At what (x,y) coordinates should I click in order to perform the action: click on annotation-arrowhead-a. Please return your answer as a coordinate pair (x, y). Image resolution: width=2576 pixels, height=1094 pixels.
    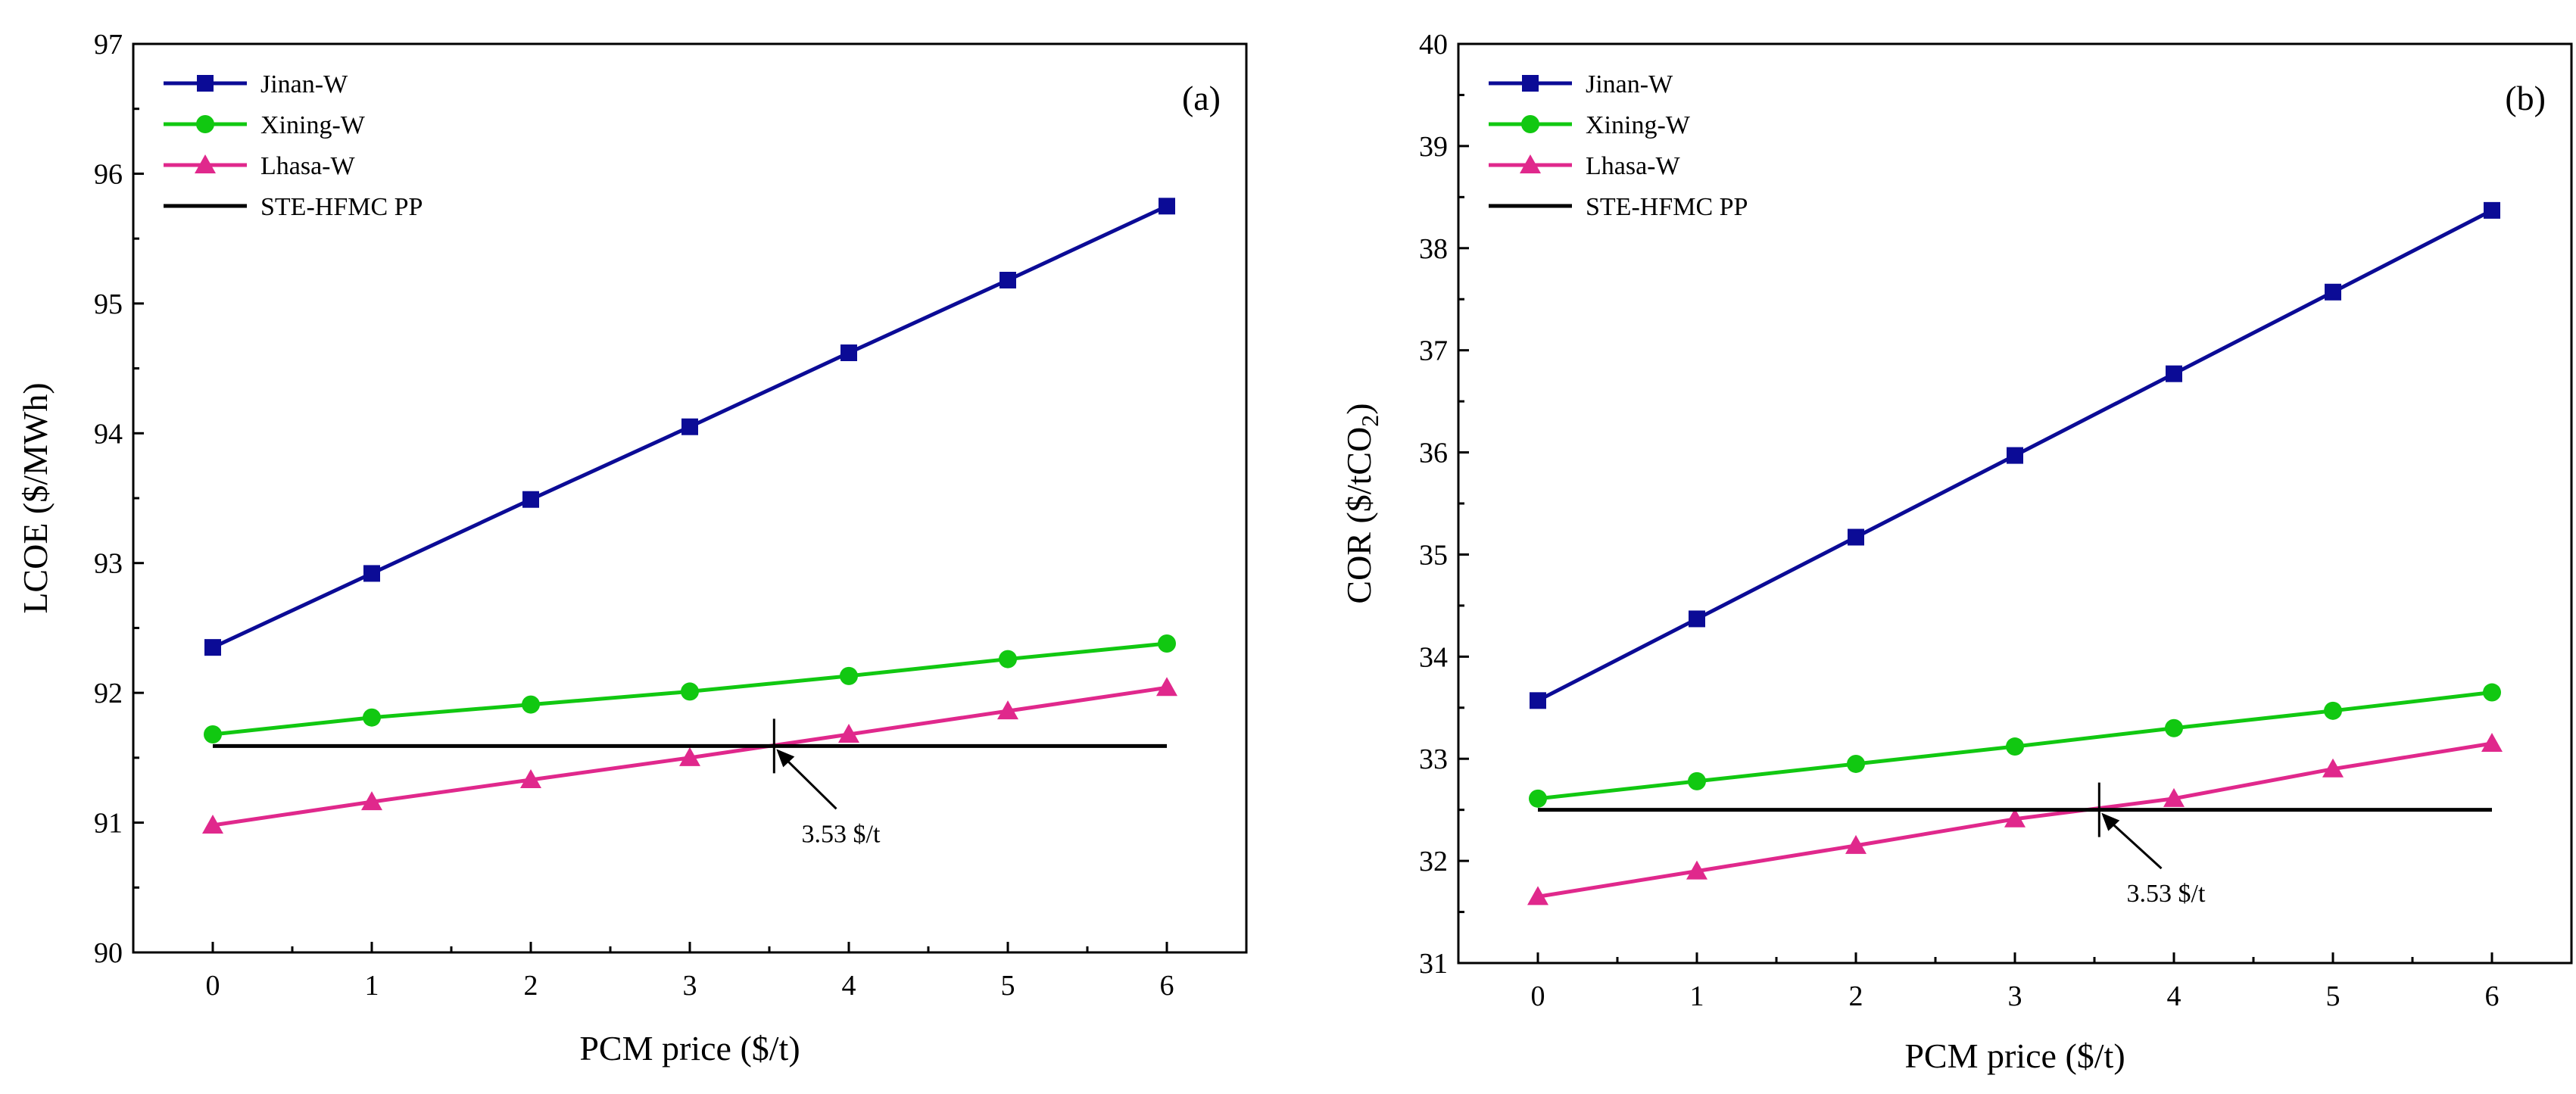
    Looking at the image, I should click on (786, 758).